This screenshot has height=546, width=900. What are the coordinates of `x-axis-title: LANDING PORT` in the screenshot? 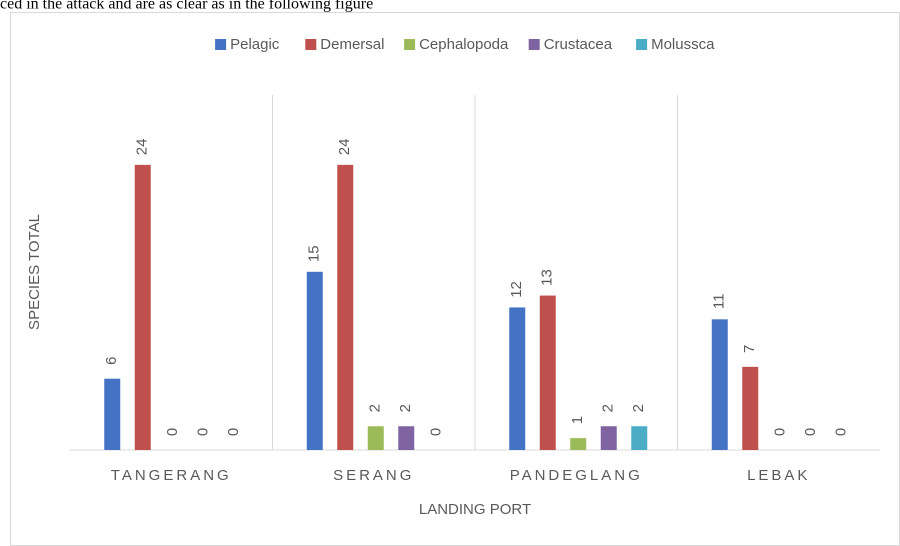 It's located at (475, 509).